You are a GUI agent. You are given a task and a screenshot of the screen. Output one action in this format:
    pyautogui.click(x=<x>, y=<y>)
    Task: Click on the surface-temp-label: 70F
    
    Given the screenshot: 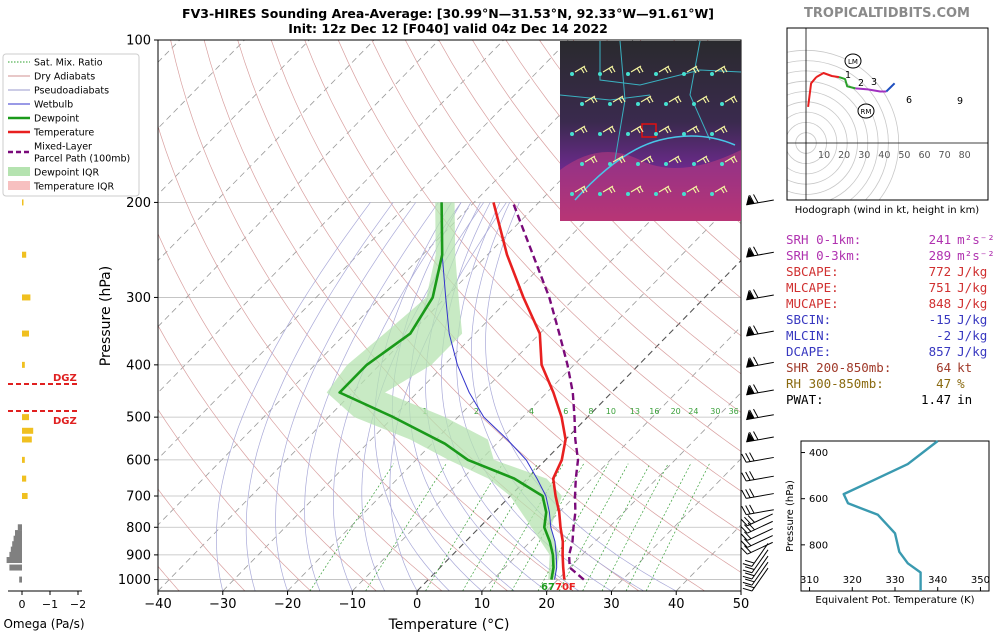 What is the action you would take?
    pyautogui.click(x=565, y=587)
    